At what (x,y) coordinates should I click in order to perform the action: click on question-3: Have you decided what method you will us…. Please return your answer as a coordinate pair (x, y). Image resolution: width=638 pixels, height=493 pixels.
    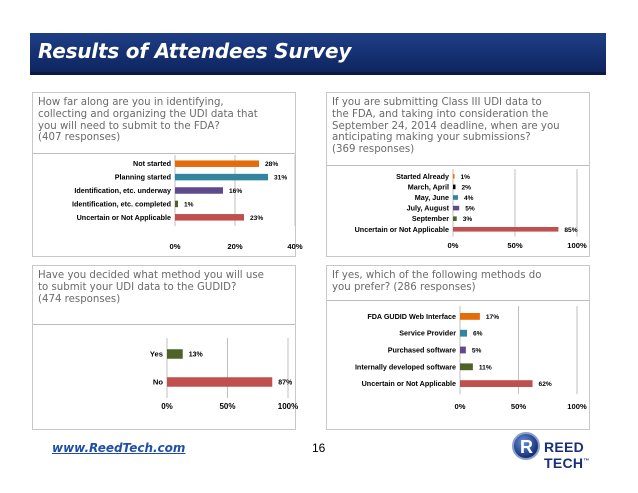
    Looking at the image, I should click on (151, 287).